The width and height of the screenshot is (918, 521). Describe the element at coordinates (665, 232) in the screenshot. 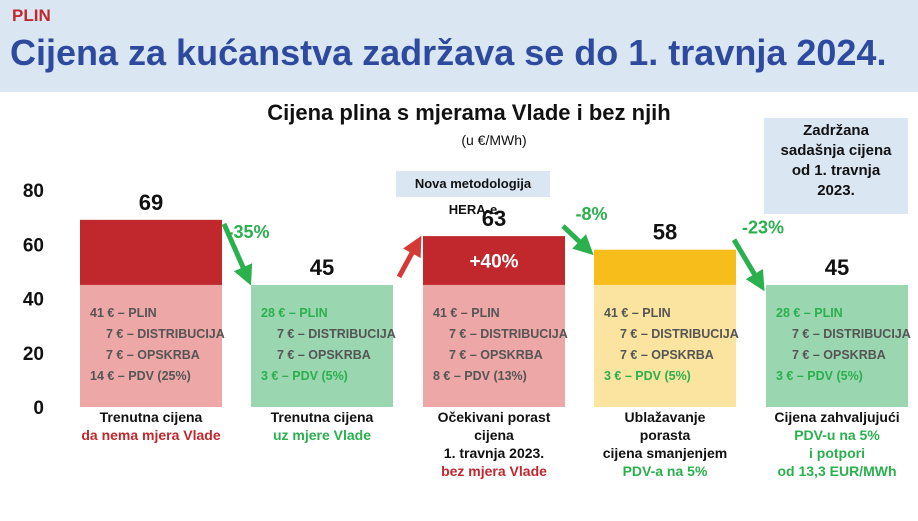

I see `bar-total-label: 58` at that location.